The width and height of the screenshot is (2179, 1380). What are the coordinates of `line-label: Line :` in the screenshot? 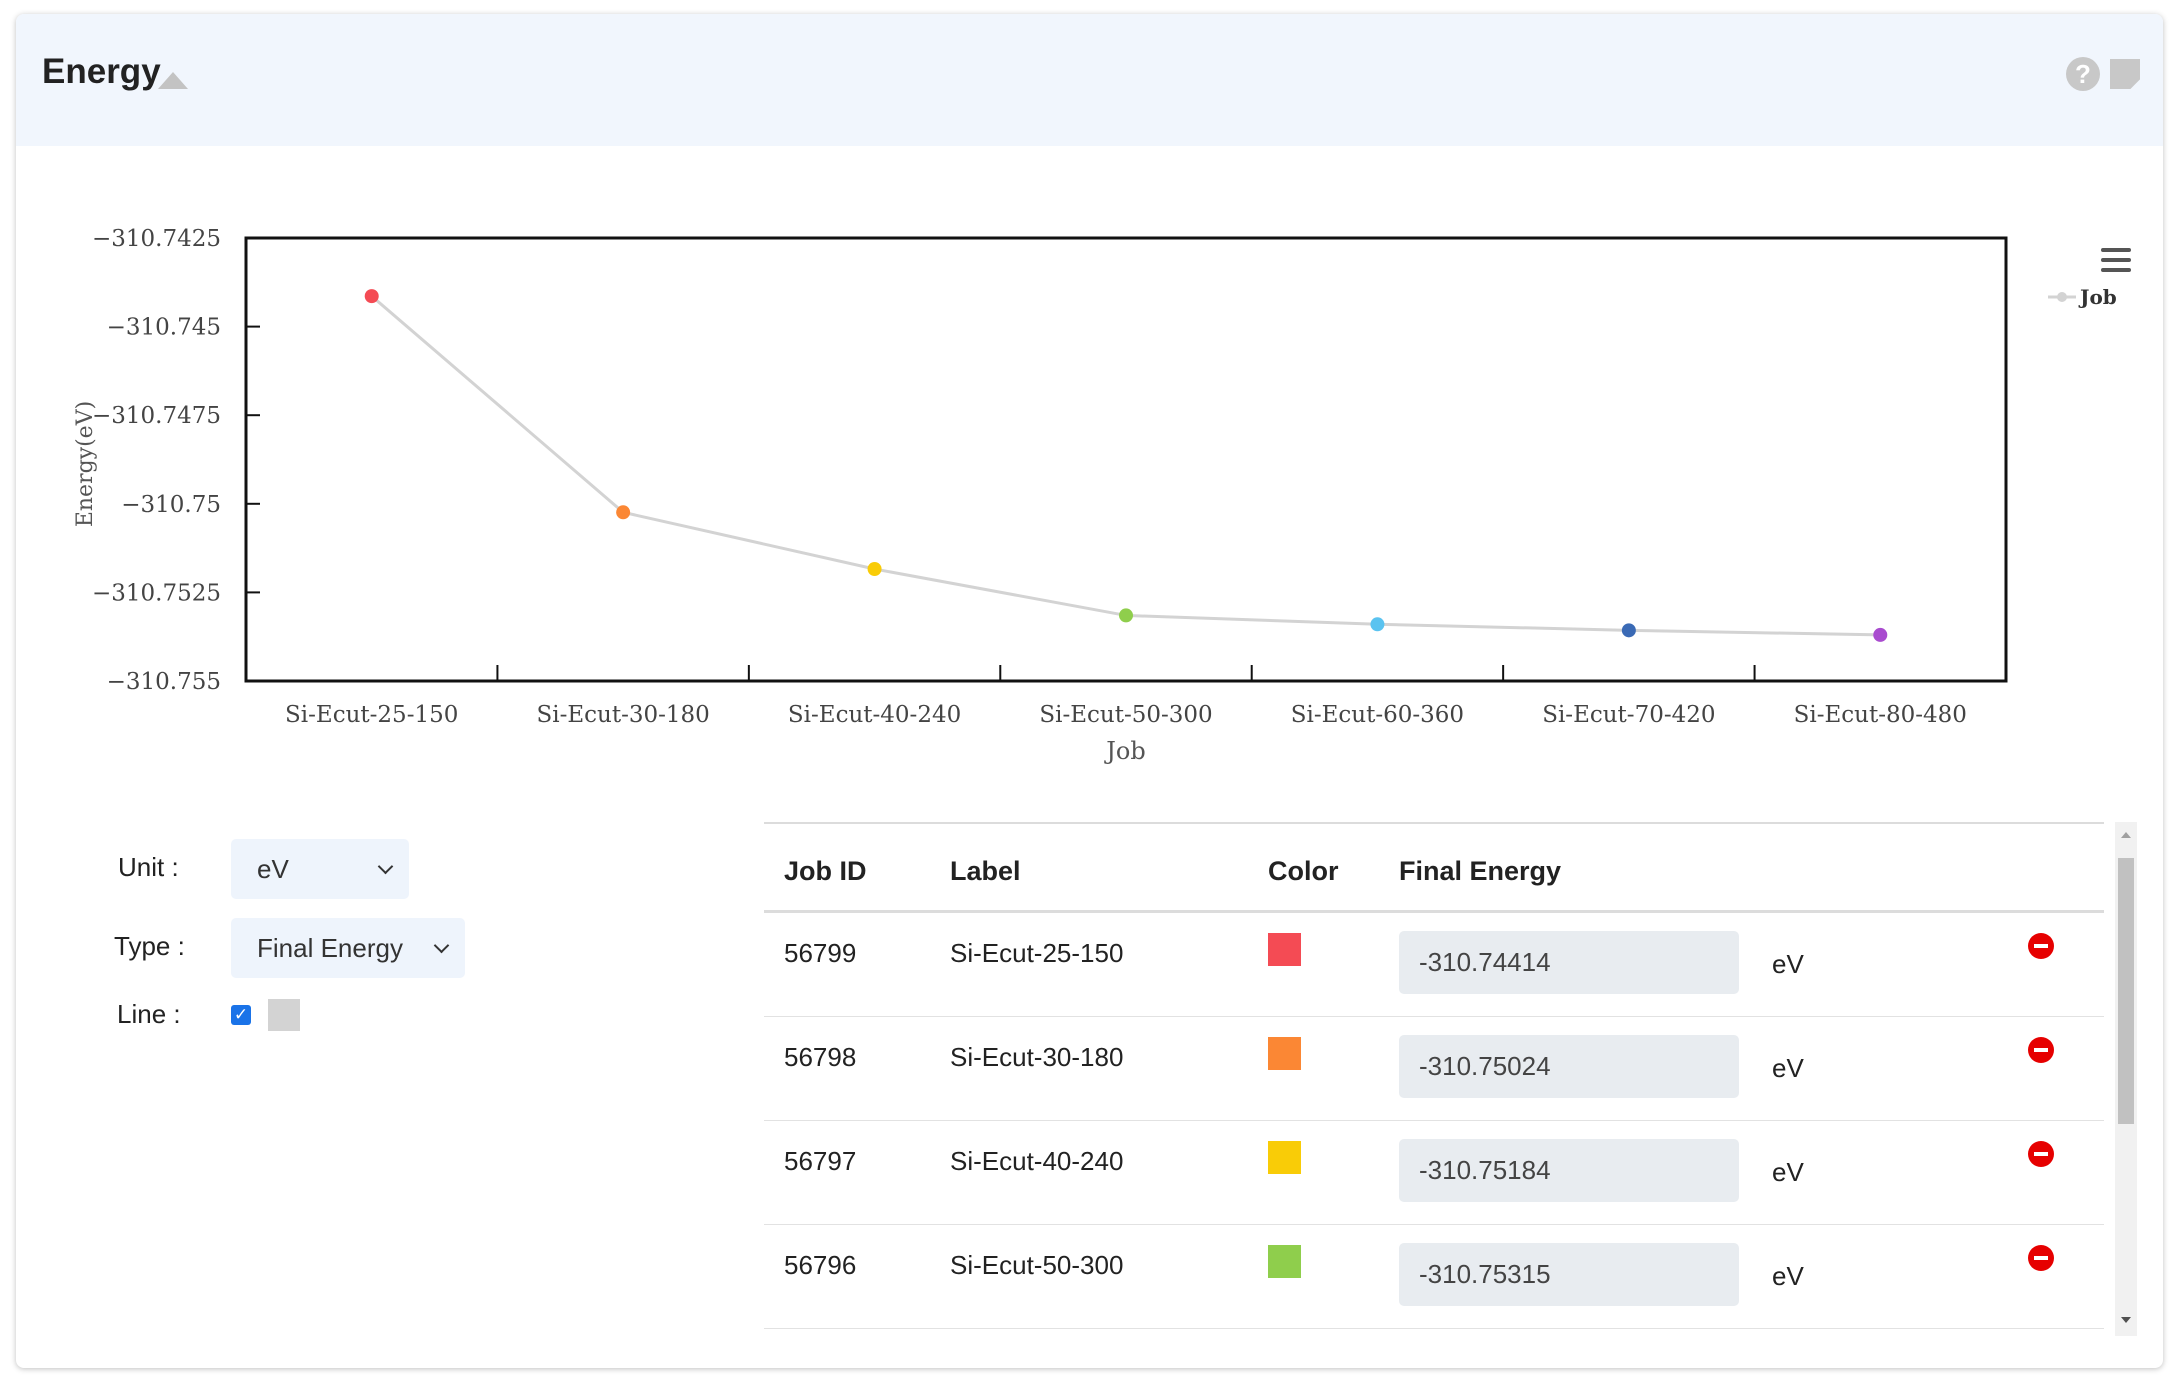 It's located at (149, 1014).